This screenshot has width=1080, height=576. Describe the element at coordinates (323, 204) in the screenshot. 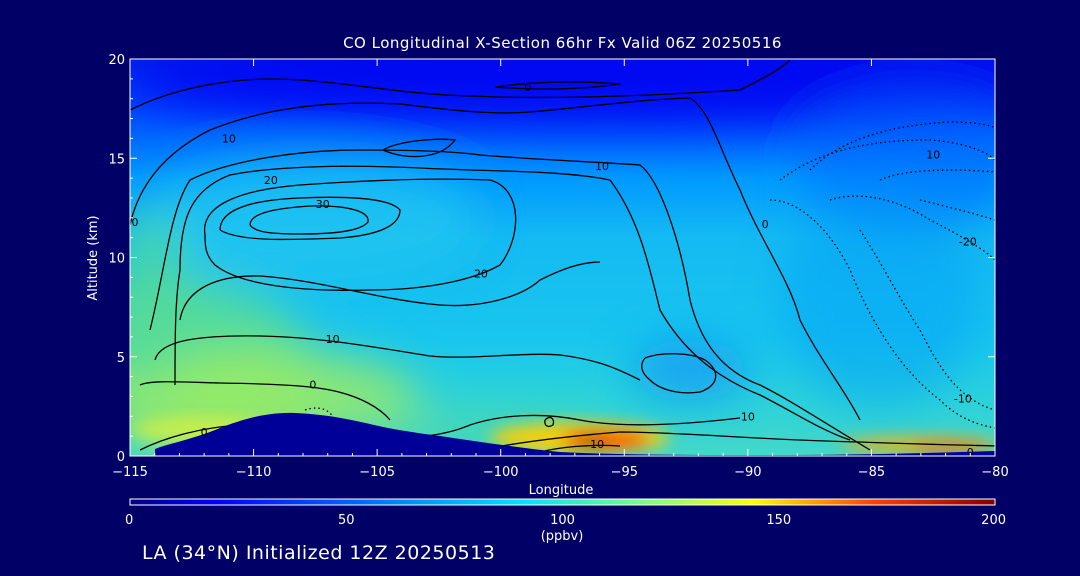

I see `contour-label: 30` at that location.